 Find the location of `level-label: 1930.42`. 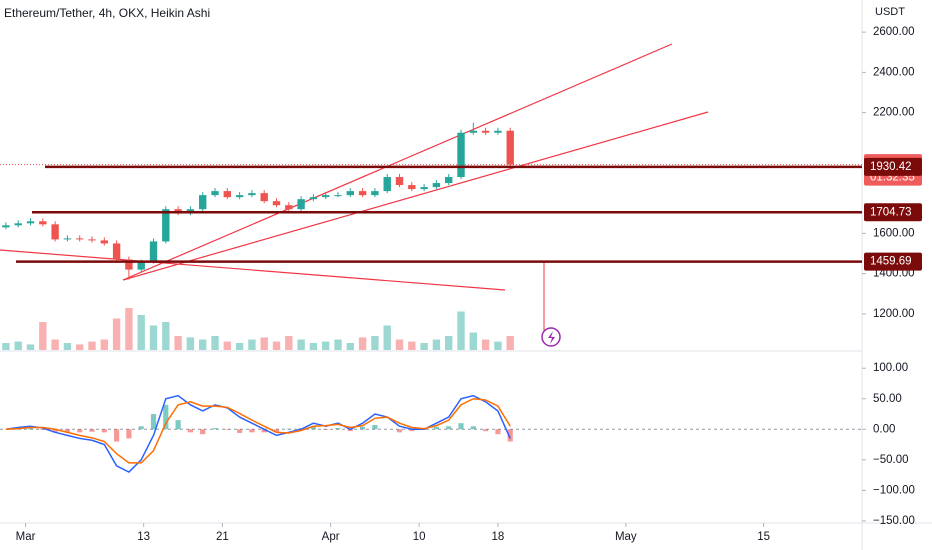

level-label: 1930.42 is located at coordinates (891, 167).